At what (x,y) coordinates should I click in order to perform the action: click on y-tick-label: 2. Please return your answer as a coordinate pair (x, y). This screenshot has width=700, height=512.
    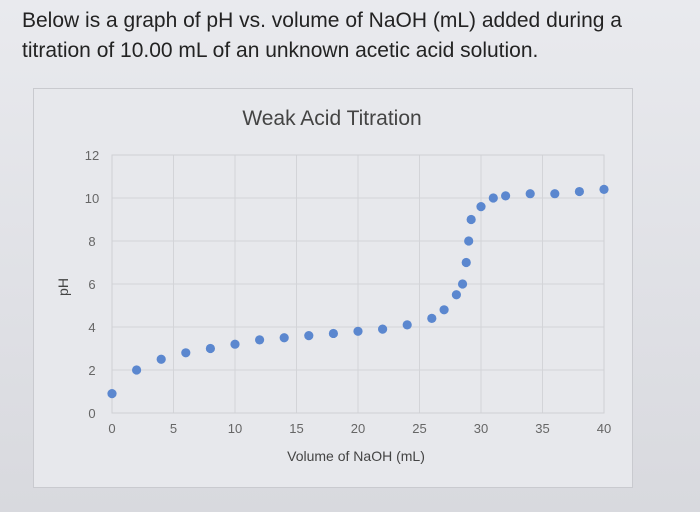
    Looking at the image, I should click on (91, 370).